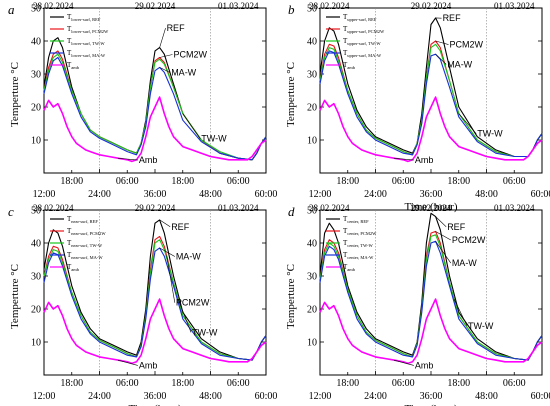  Describe the element at coordinates (210, 194) in the screenshot. I see `x-tick-label: 48:00` at that location.